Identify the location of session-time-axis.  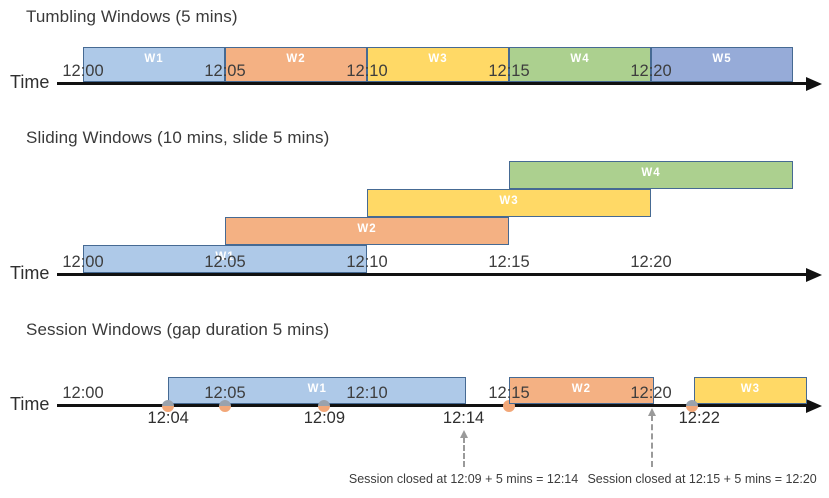
(431, 405).